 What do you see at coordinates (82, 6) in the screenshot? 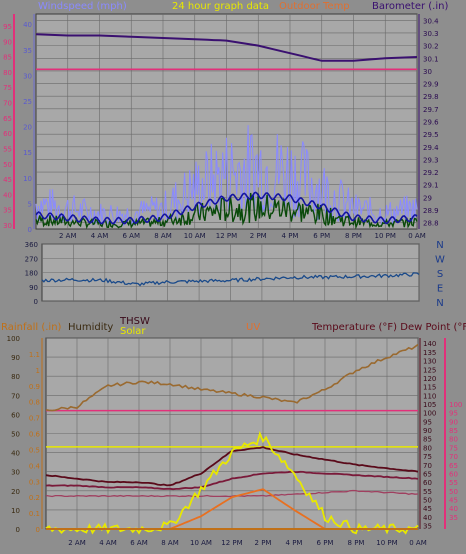
I see `windspeed-title: Windspeed (mph)` at bounding box center [82, 6].